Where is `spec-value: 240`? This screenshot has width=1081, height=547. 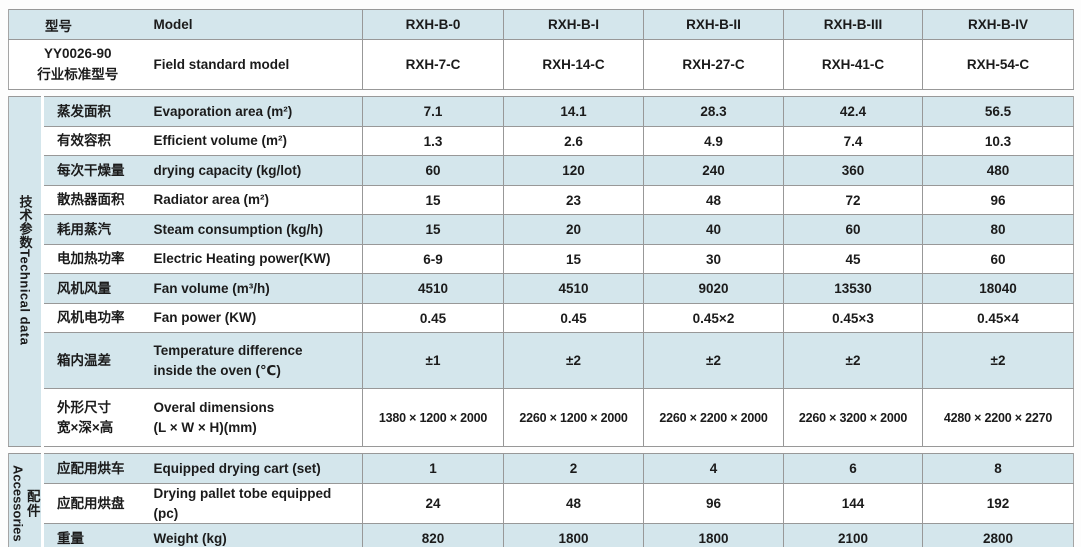 spec-value: 240 is located at coordinates (713, 170).